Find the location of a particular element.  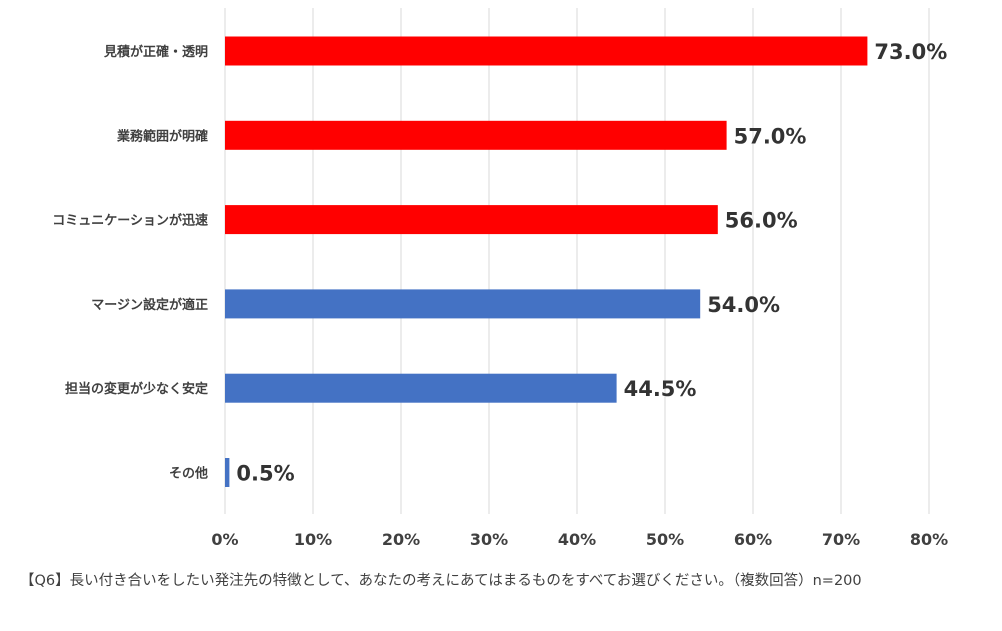

category-label: コミュニケーションが迅速 is located at coordinates (130, 221).